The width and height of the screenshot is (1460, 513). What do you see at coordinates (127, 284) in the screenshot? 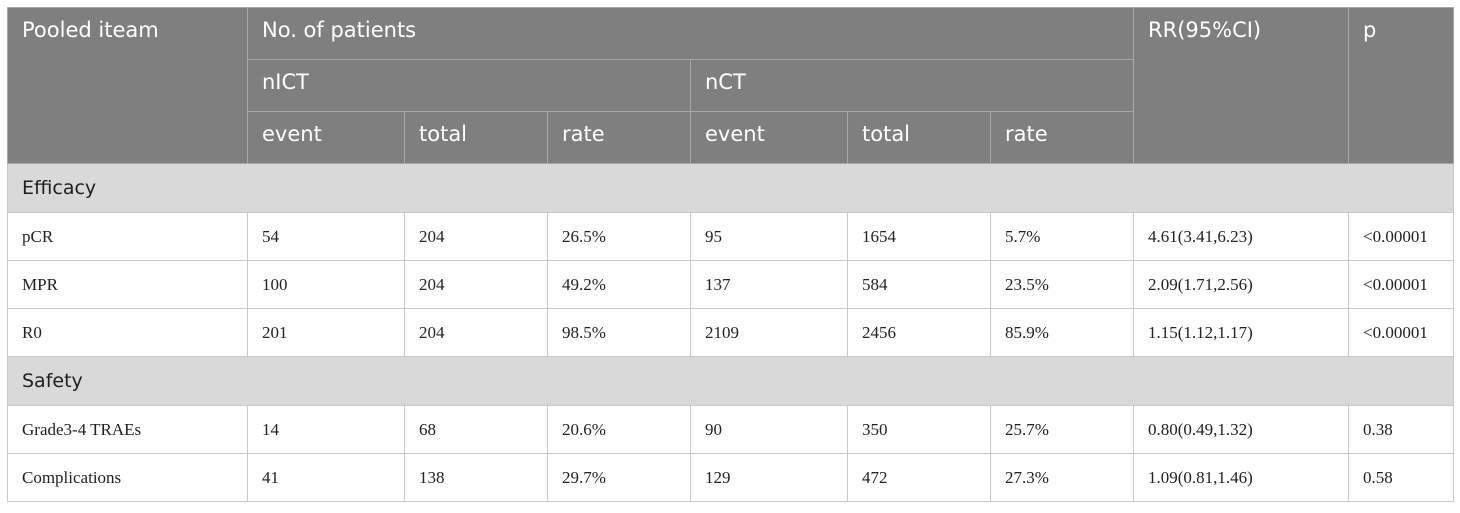
I see `row-item: MPR` at bounding box center [127, 284].